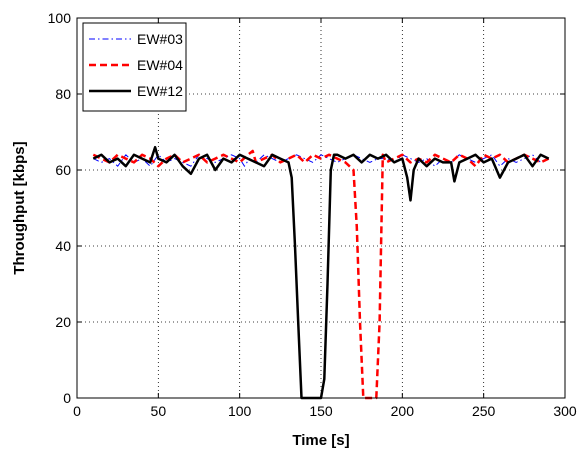  Describe the element at coordinates (484, 411) in the screenshot. I see `x-tick-label-5: 250` at that location.